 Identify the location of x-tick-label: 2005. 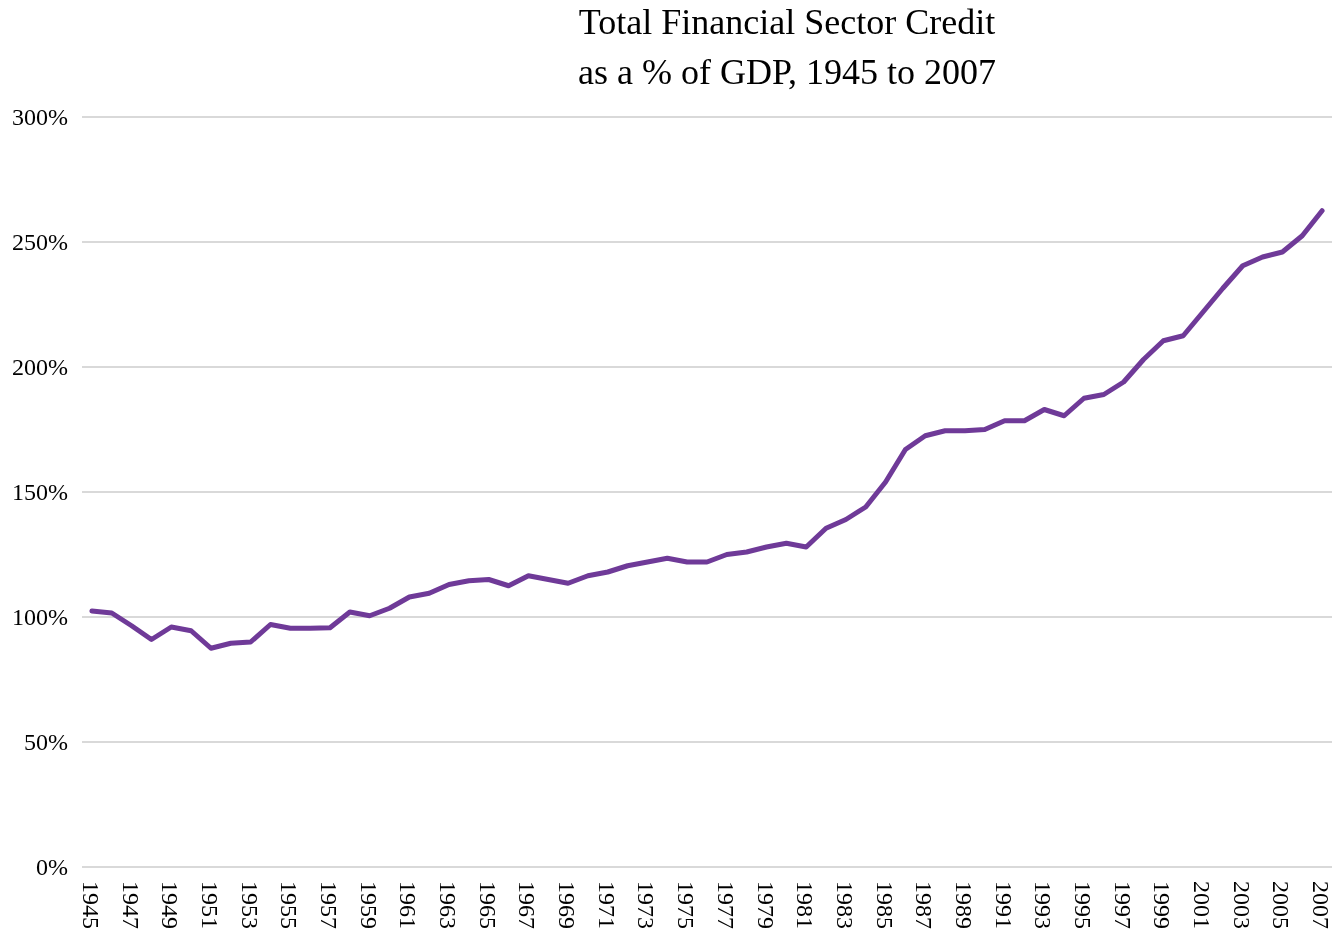
(1281, 905).